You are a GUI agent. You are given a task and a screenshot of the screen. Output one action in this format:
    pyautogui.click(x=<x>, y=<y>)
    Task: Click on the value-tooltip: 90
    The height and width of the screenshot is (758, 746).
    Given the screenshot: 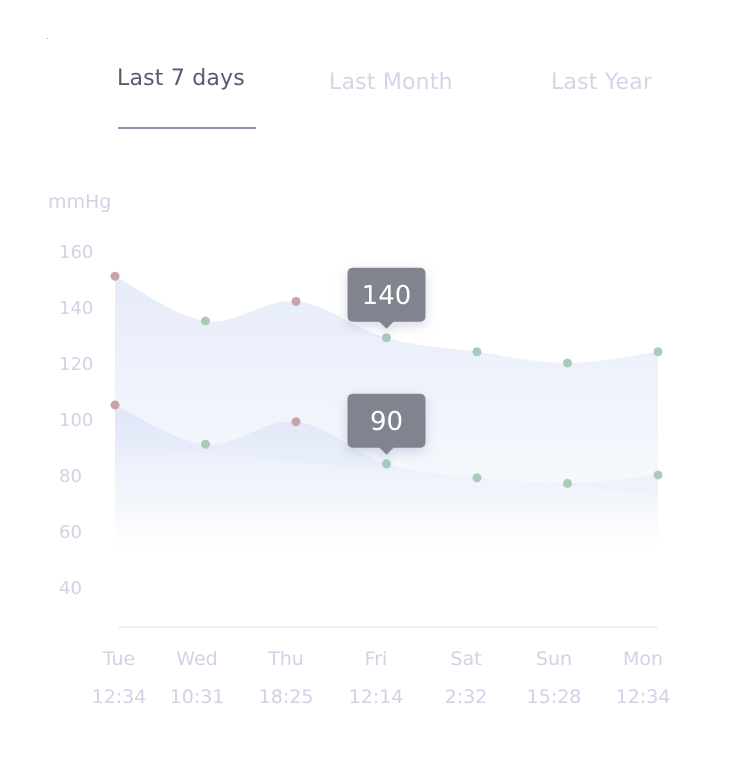 What is the action you would take?
    pyautogui.click(x=386, y=424)
    